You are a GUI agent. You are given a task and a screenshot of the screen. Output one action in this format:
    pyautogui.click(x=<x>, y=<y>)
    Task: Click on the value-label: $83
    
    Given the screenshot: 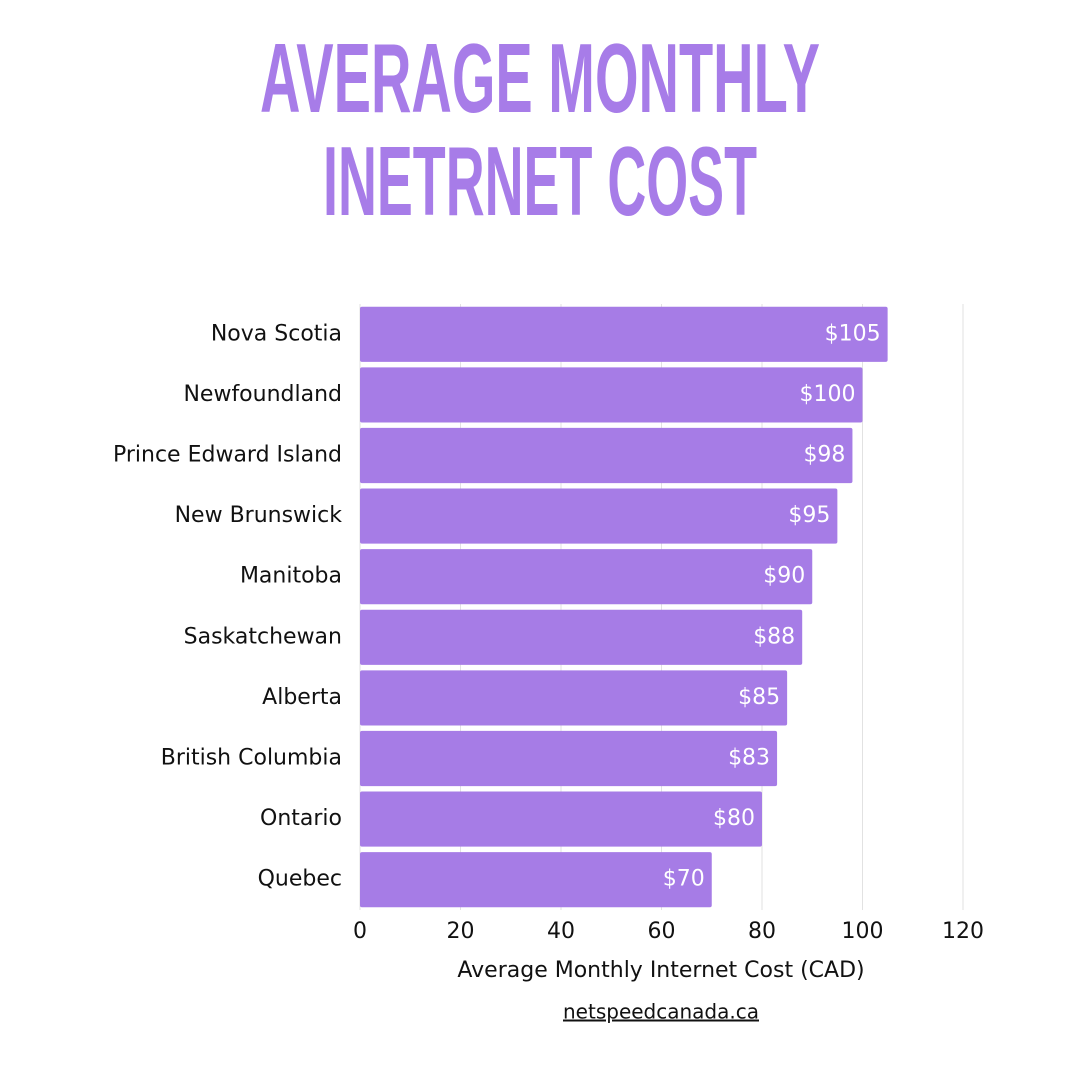 What is the action you would take?
    pyautogui.click(x=749, y=758)
    